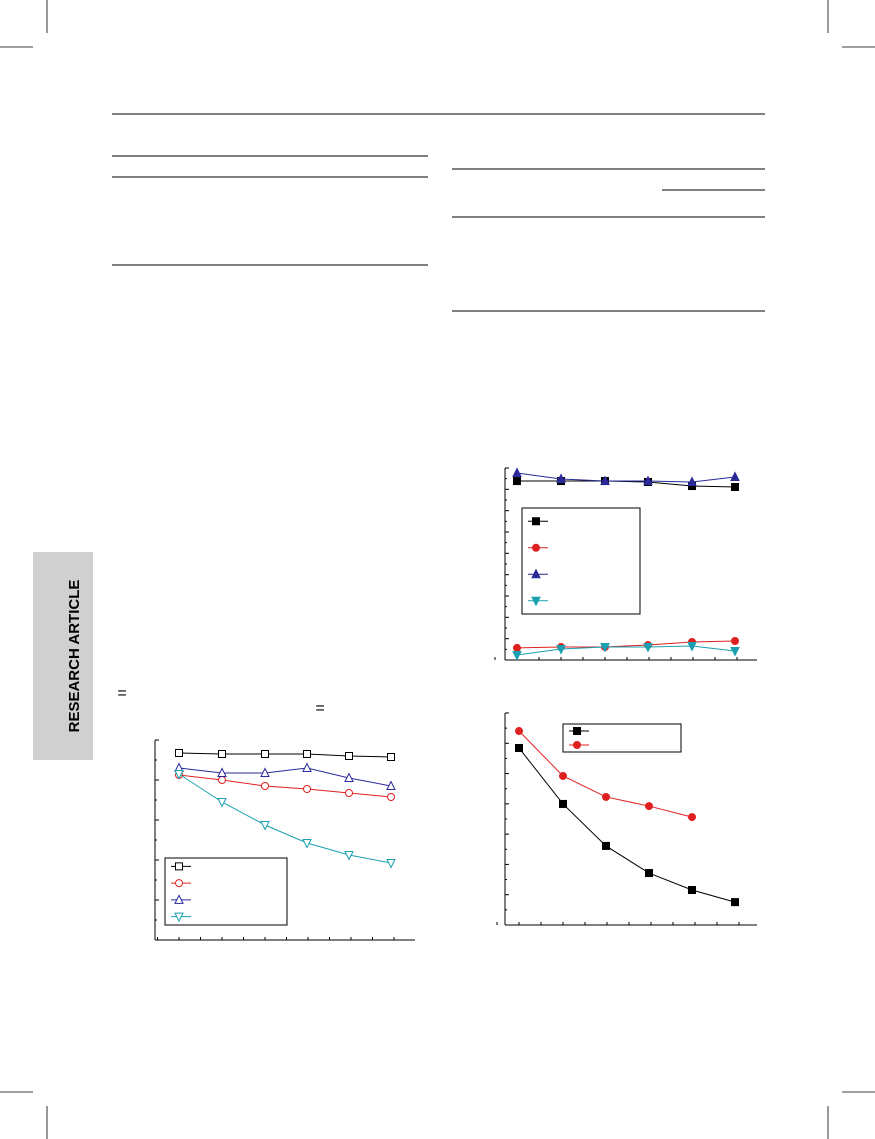 The width and height of the screenshot is (875, 1139). Describe the element at coordinates (63, 656) in the screenshot. I see `side-tab` at that location.